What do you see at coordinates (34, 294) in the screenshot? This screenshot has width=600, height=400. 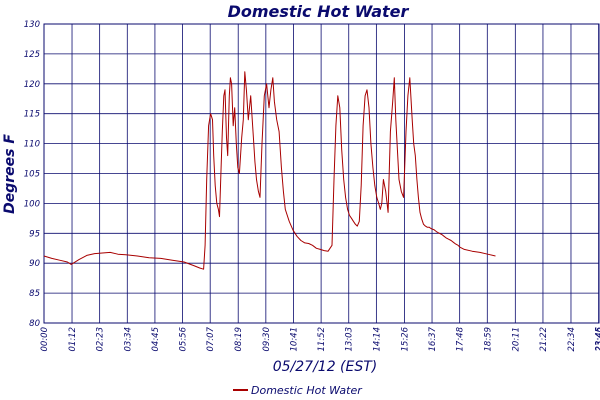 I see `y-tick-label: 85` at bounding box center [34, 294].